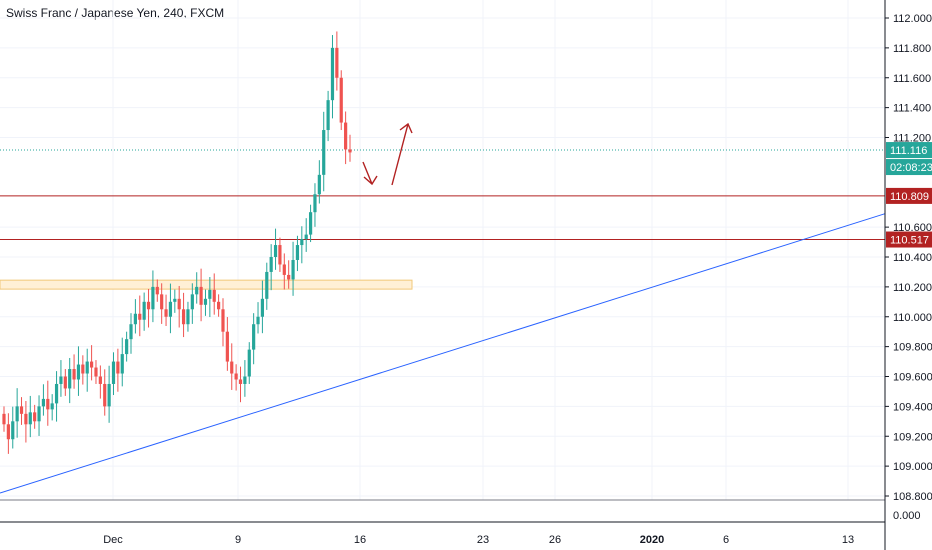  What do you see at coordinates (555, 540) in the screenshot?
I see `x-tick-label: 26` at bounding box center [555, 540].